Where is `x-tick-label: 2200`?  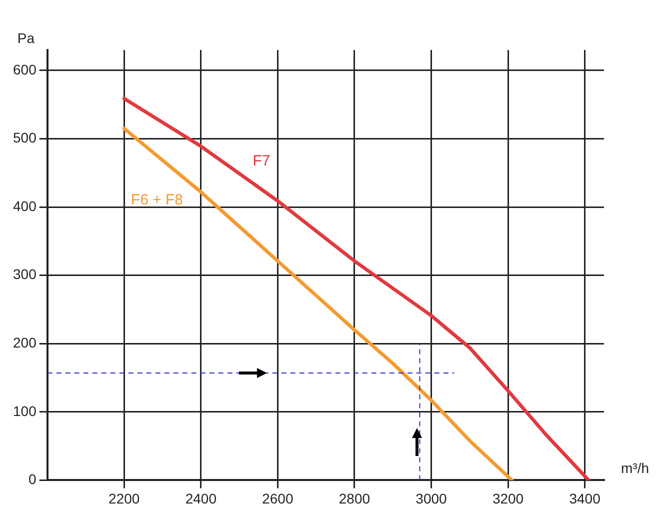
x-tick-label: 2200 is located at coordinates (124, 498).